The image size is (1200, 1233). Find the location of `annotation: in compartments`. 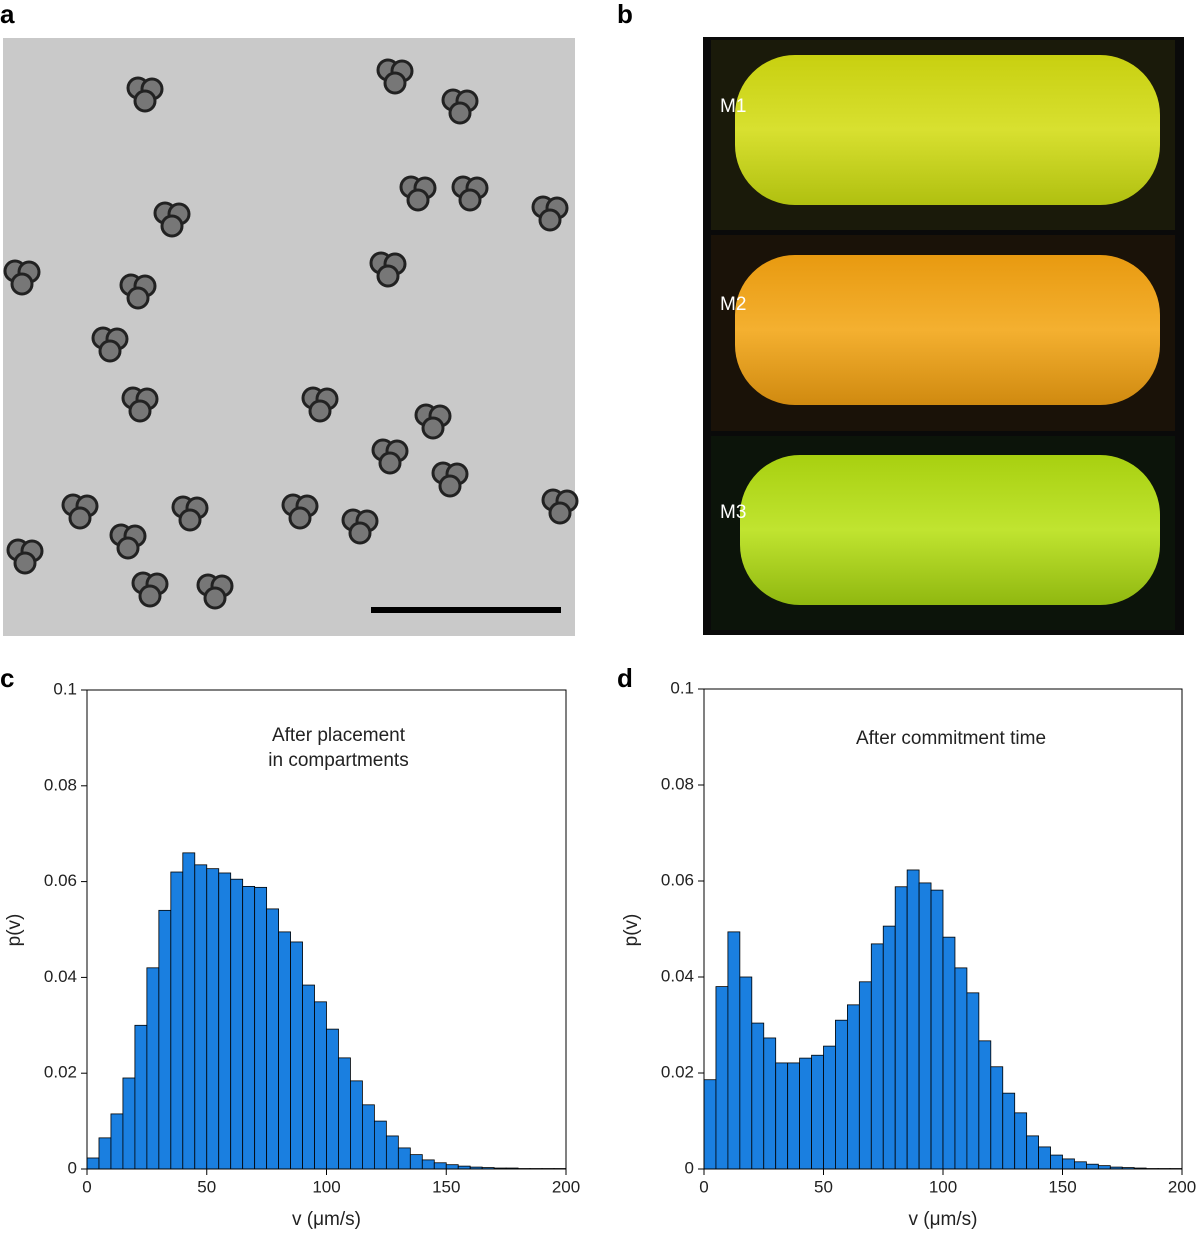

annotation: in compartments is located at coordinates (338, 760).